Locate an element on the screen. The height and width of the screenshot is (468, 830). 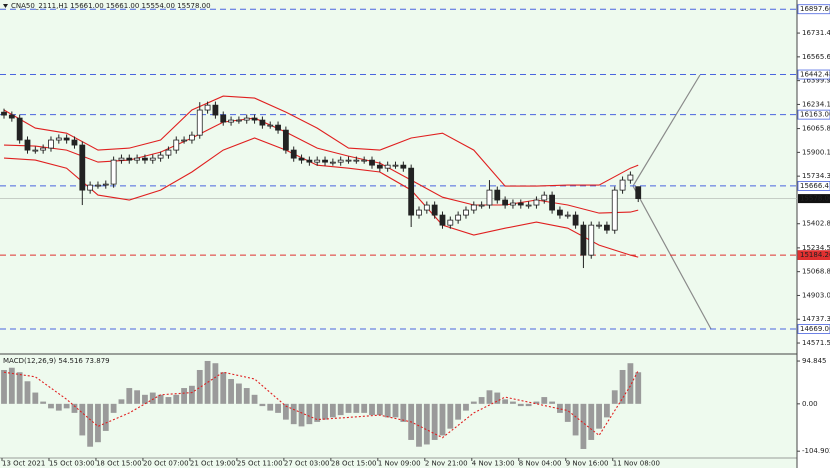
y-tick-label: 94.845 is located at coordinates (814, 361).